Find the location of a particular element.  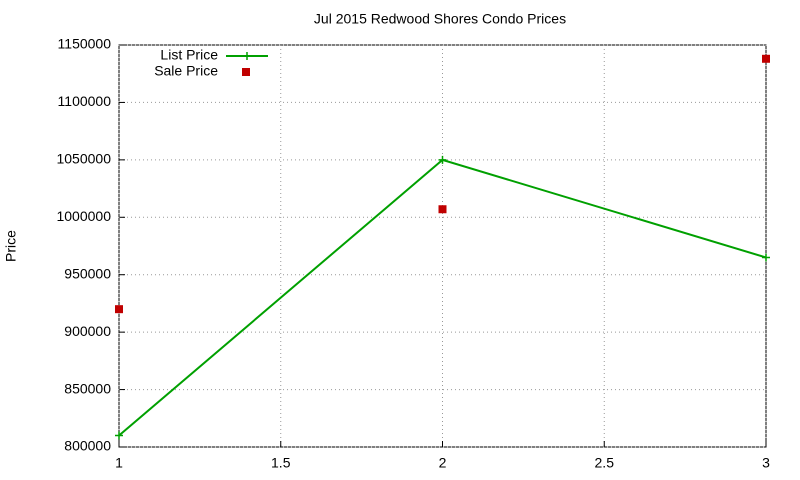

y-tick-label: 1150000 is located at coordinates (85, 44).